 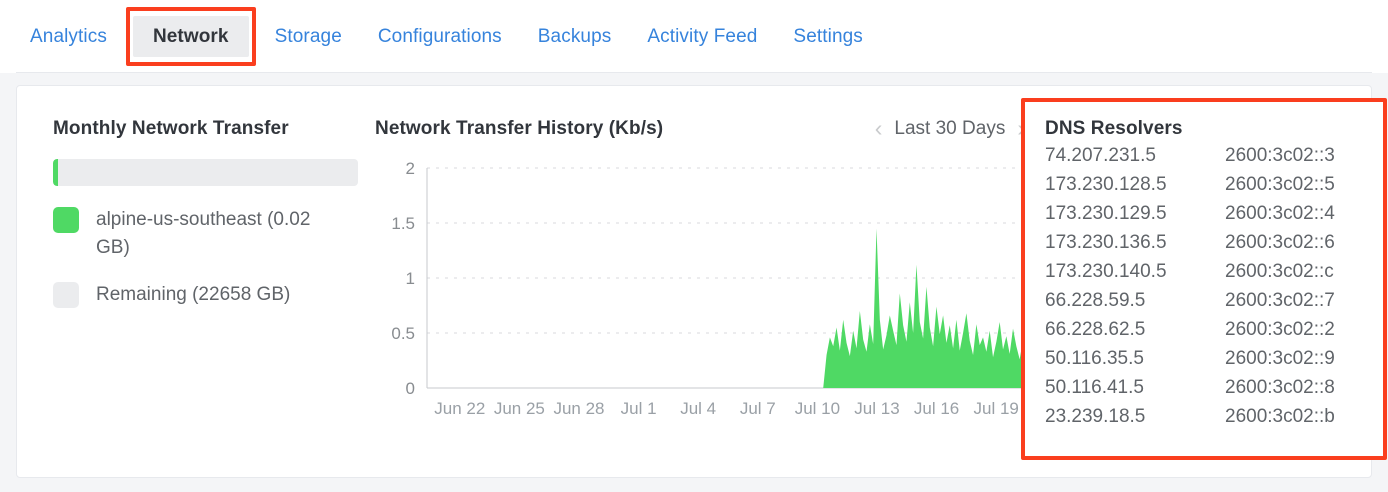 I want to click on dns-resolver-ipv6: 2600:3c02::8, so click(x=1280, y=387).